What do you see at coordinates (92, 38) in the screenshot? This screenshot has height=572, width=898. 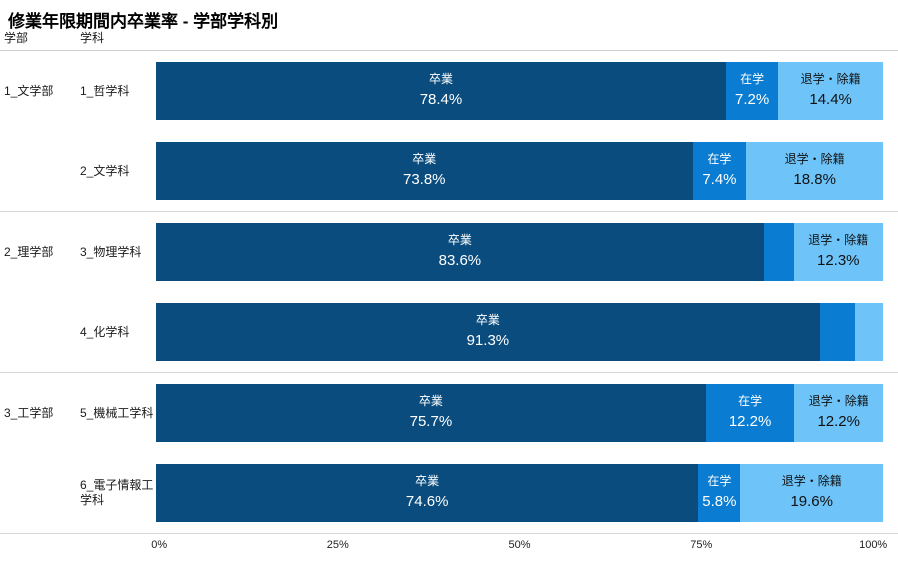 I see `department-column-header: 学科` at bounding box center [92, 38].